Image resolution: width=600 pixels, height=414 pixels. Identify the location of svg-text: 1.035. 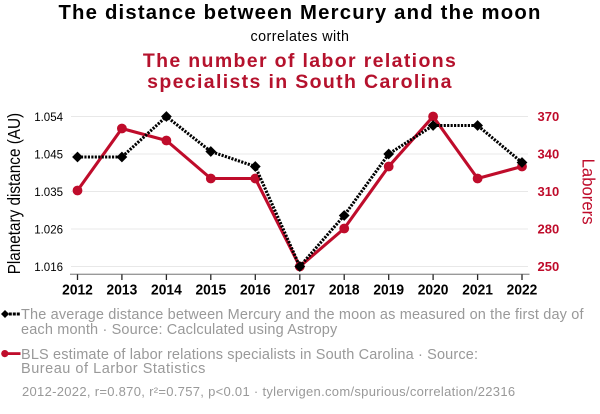
(48, 193).